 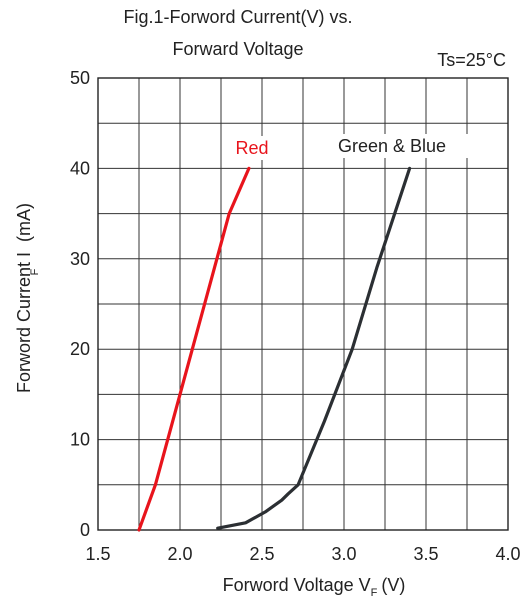 I want to click on y-axis-ticks: 0 10 20 30 40 50, so click(x=80, y=304).